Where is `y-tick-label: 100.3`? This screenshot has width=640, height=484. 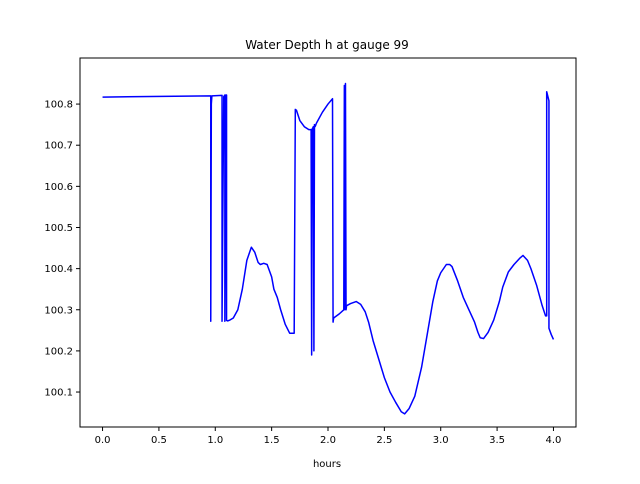
y-tick-label: 100.3 is located at coordinates (58, 310).